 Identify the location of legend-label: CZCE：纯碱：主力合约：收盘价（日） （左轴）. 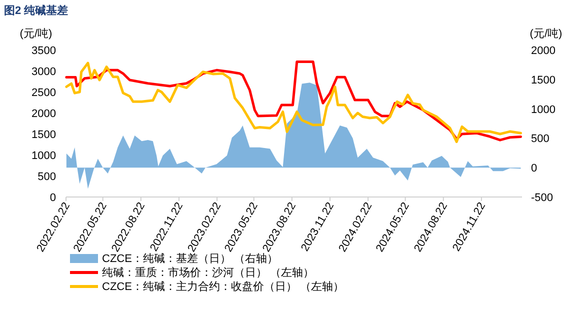
(223, 286).